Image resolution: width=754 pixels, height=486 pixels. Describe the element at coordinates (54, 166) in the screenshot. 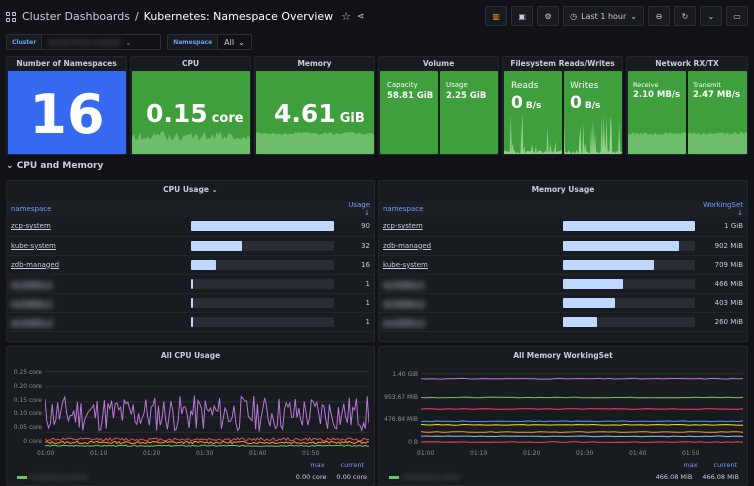

I see `row-header-cpu-memory: ⌄ CPU and Memory` at that location.